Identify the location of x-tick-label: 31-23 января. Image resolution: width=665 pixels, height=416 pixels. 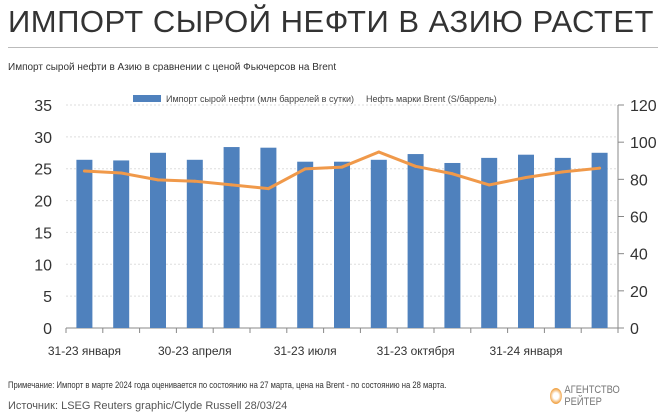
(84, 351).